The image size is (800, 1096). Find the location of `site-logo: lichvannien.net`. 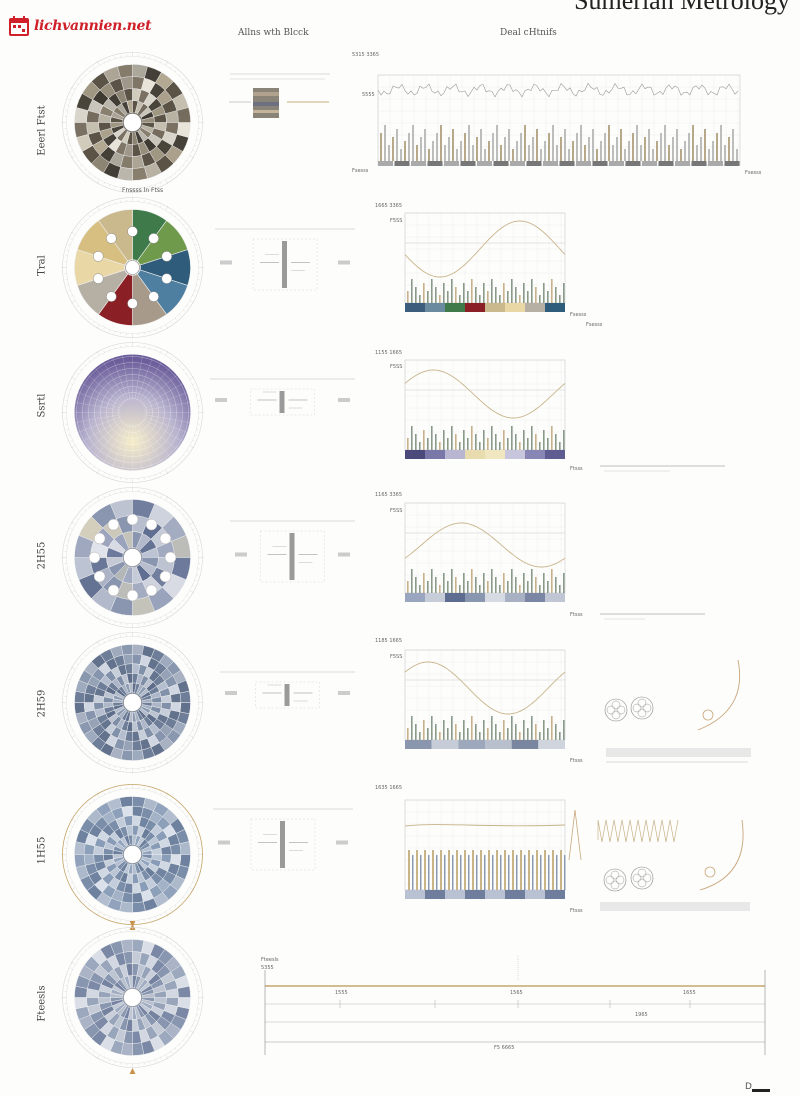

site-logo: lichvannien.net is located at coordinates (93, 26).